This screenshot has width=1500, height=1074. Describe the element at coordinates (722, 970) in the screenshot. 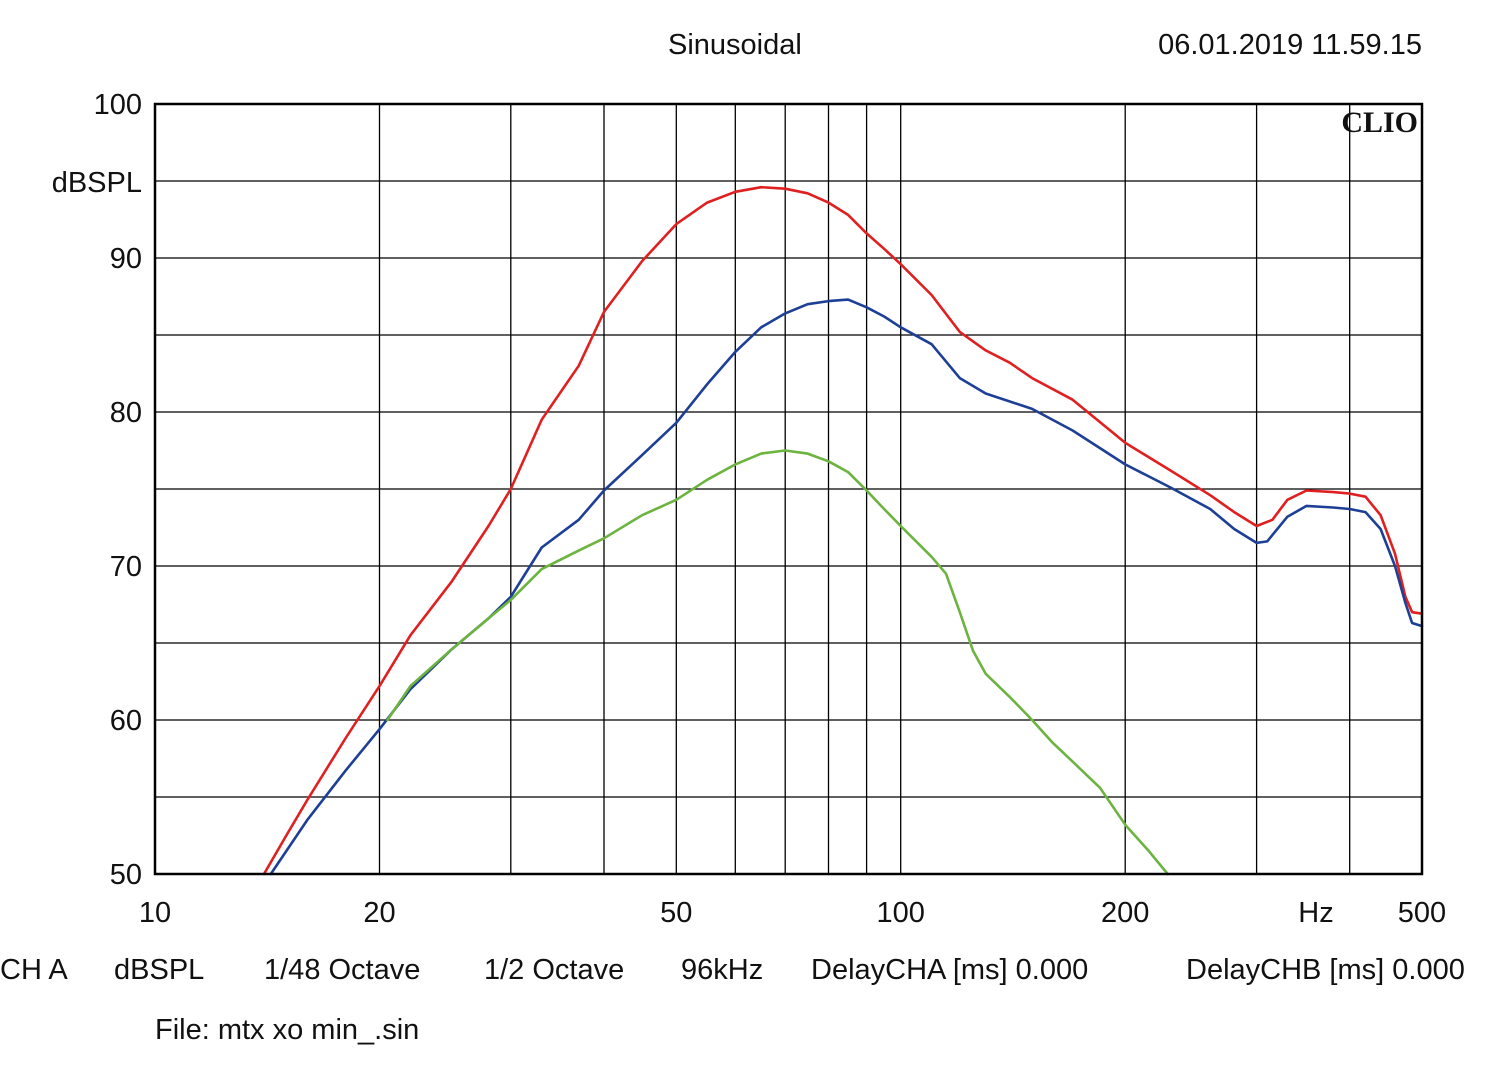

I see `footer-sample-rate: 96kHz` at that location.